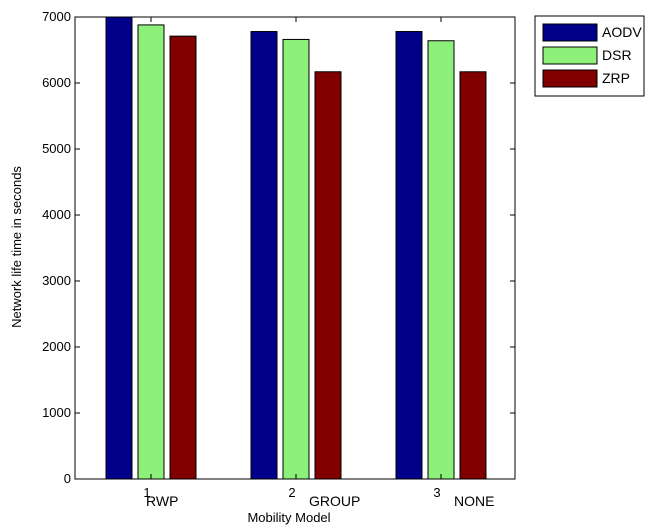 The width and height of the screenshot is (653, 529). What do you see at coordinates (56, 148) in the screenshot?
I see `y-tick-label: 5000` at bounding box center [56, 148].